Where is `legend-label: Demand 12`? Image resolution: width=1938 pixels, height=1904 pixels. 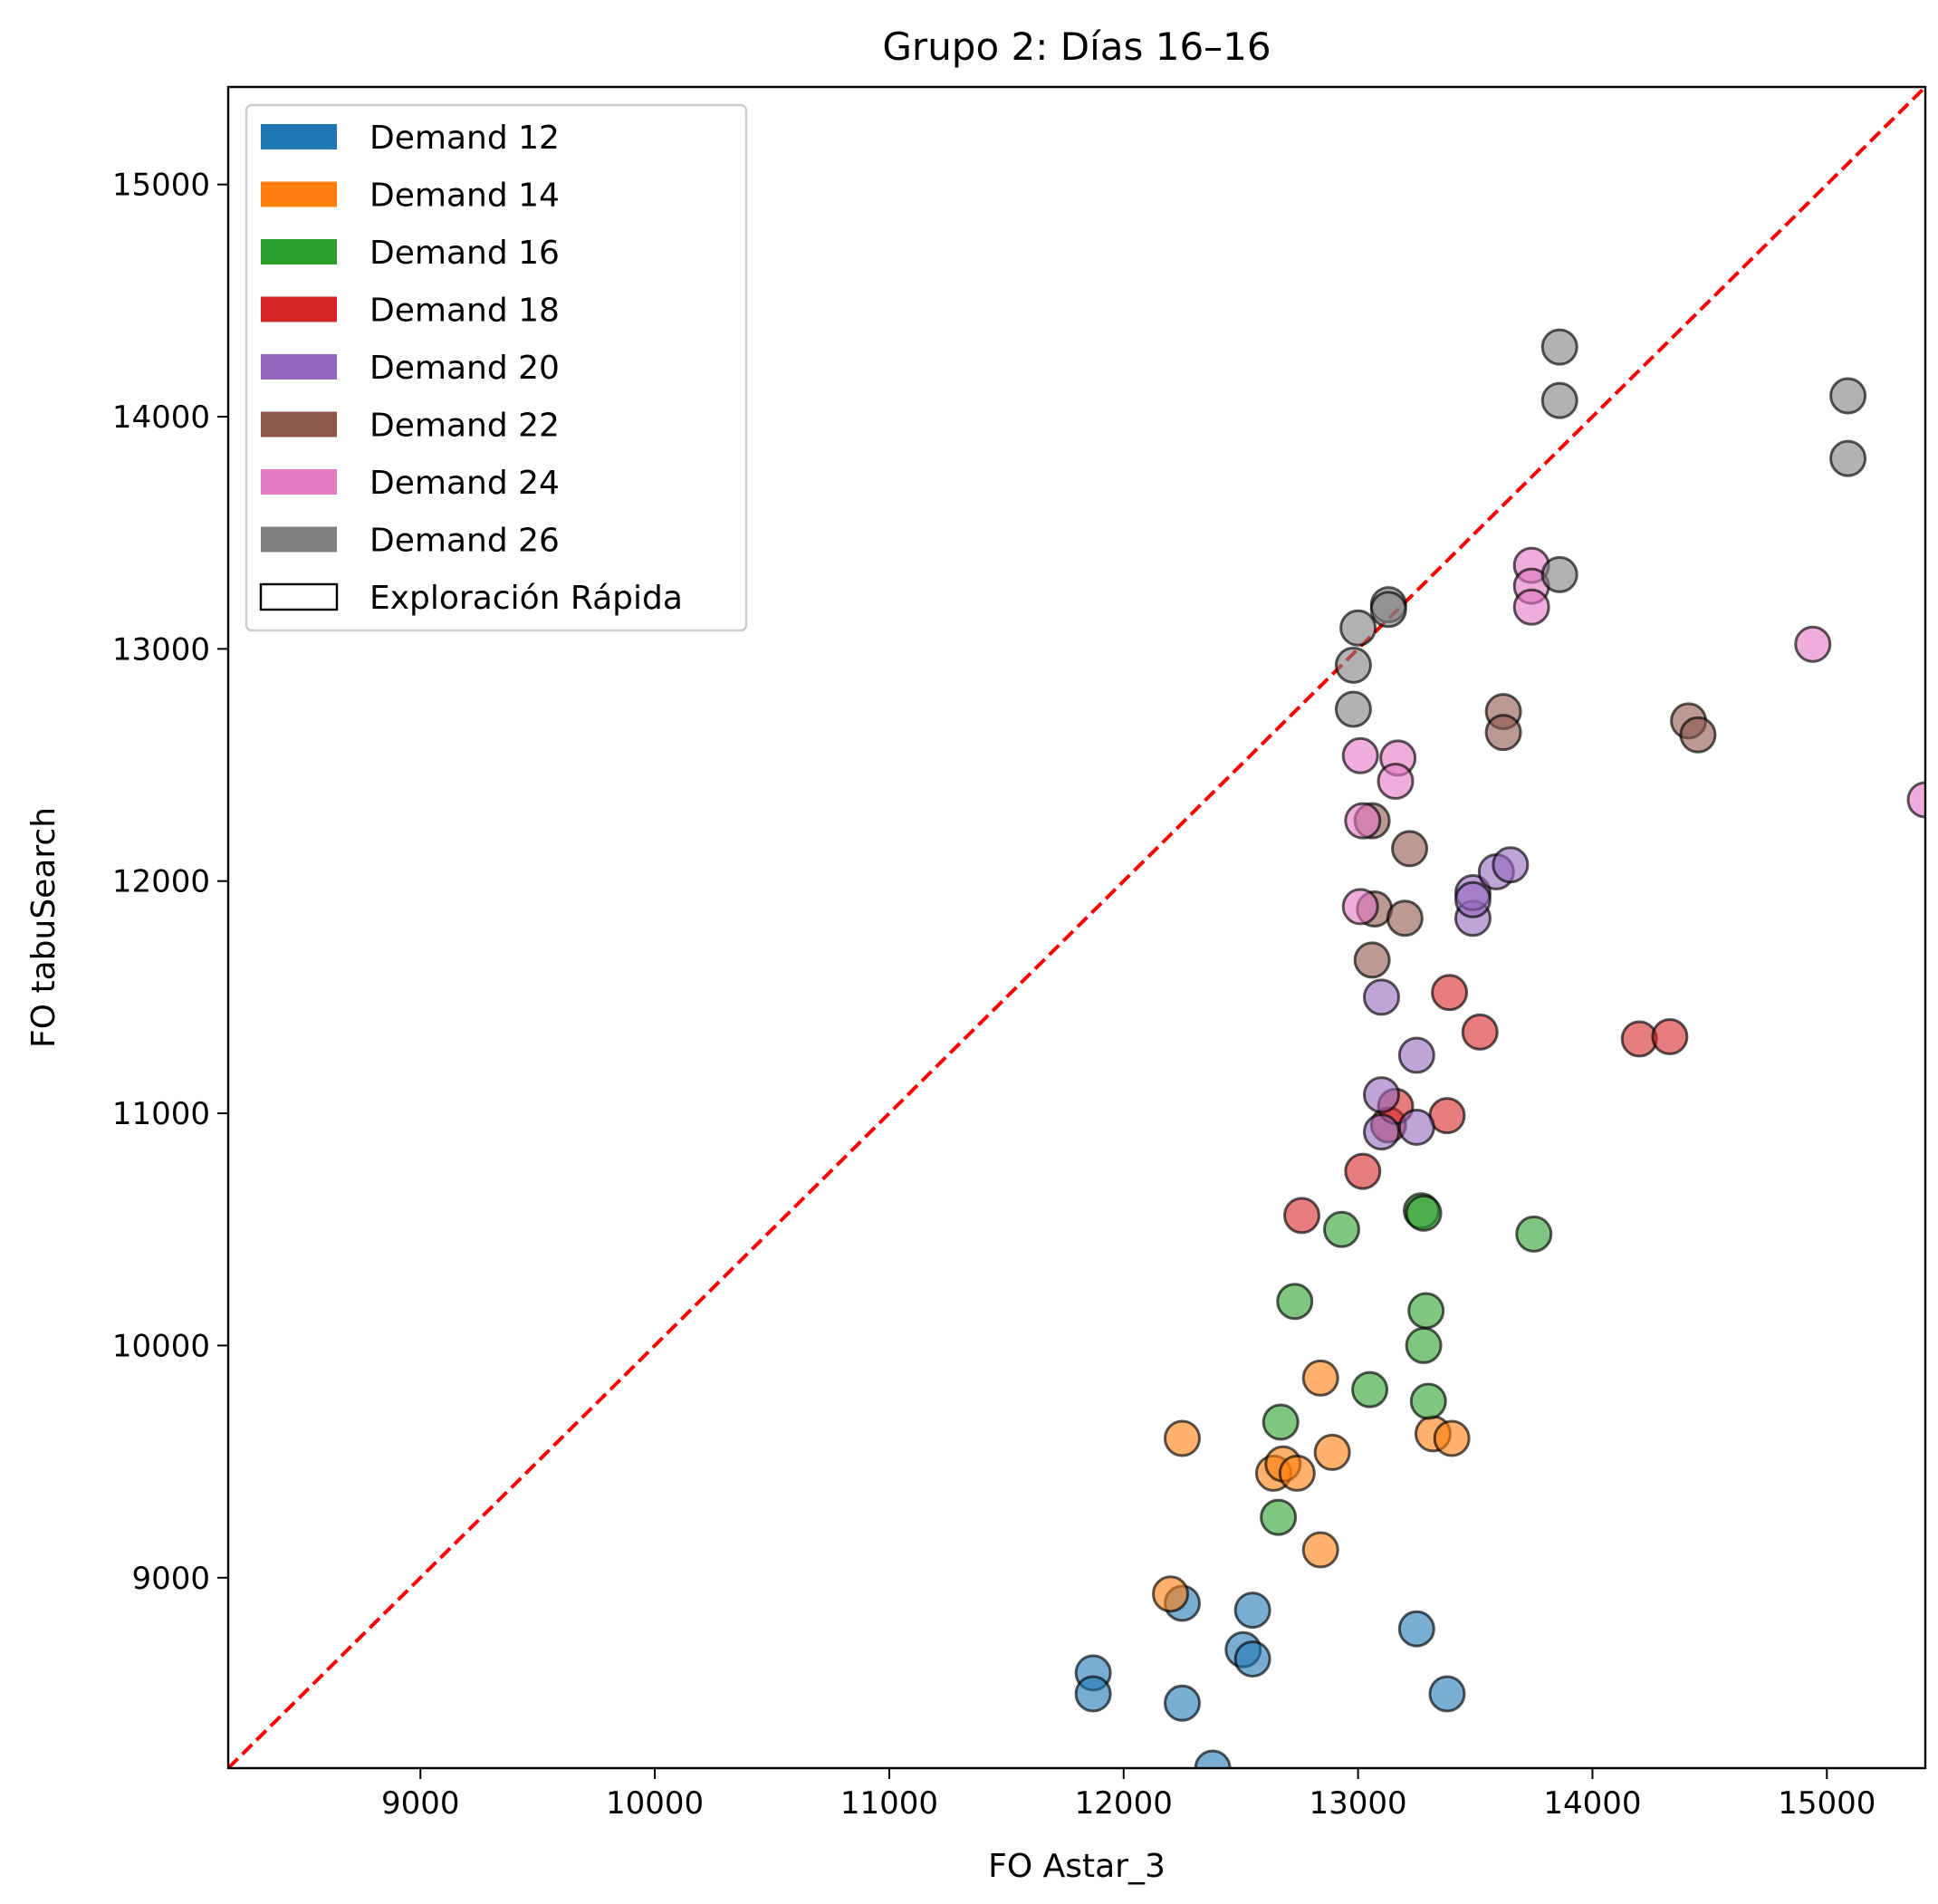
legend-label: Demand 12 is located at coordinates (464, 139).